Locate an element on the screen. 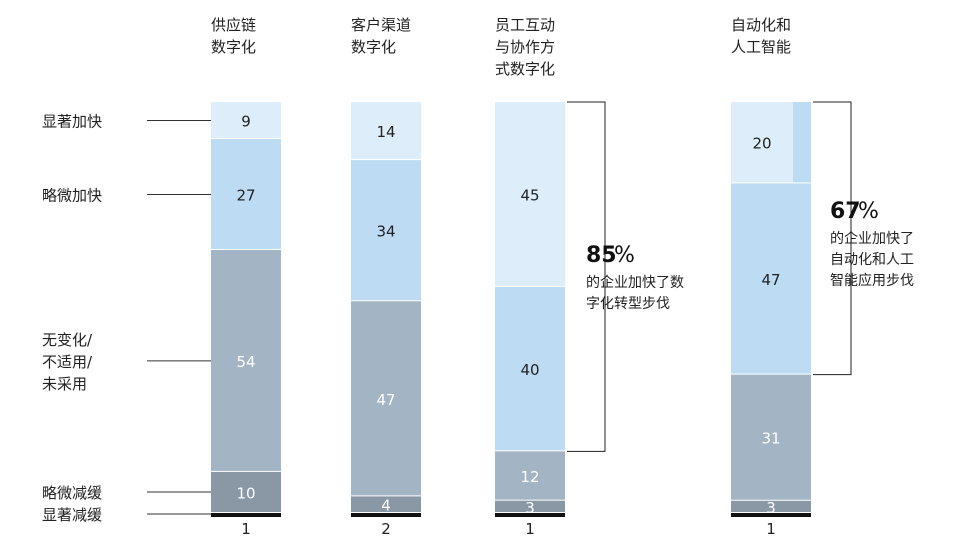 This screenshot has height=551, width=960. bar-segment-1-no_change is located at coordinates (246, 360).